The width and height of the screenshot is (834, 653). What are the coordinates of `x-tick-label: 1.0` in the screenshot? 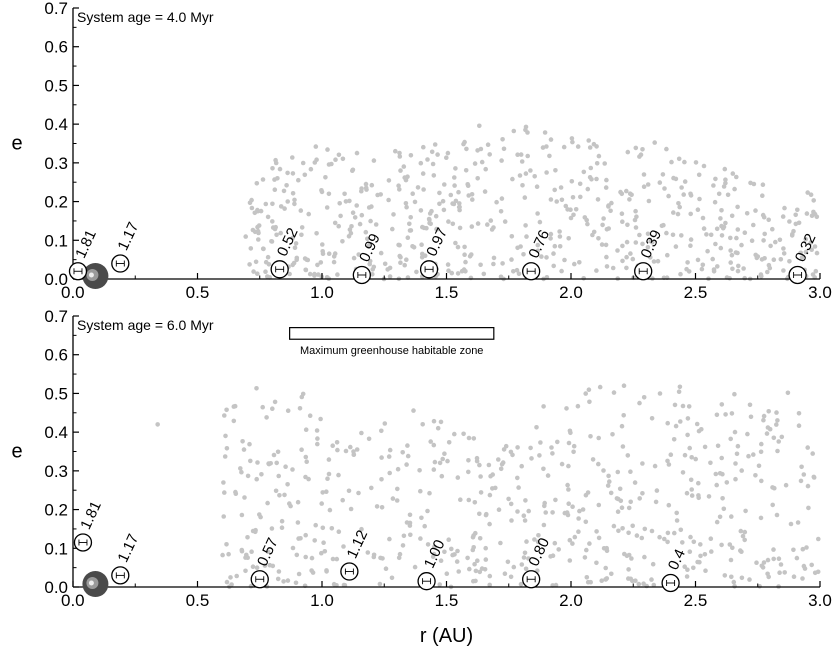 It's located at (322, 600).